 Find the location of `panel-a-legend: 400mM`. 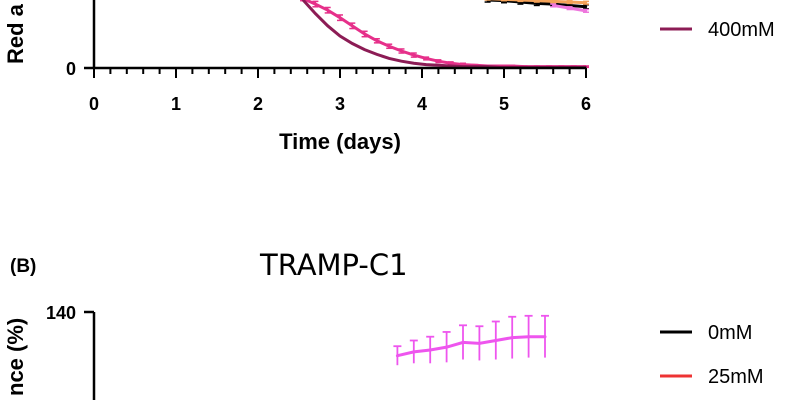

panel-a-legend: 400mM is located at coordinates (717, 30).